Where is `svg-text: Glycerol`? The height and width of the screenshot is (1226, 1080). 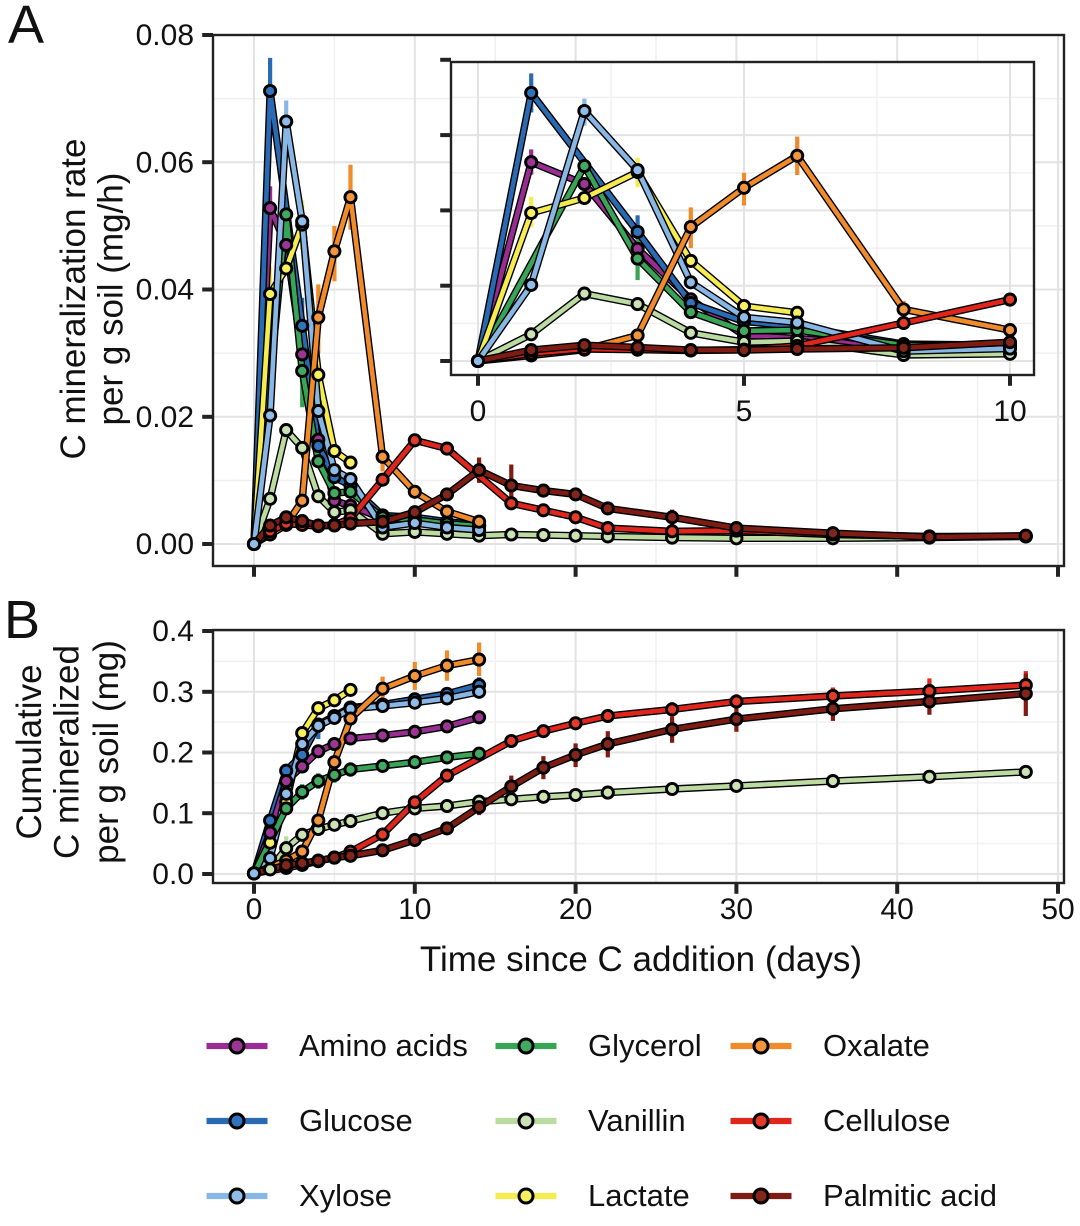 svg-text: Glycerol is located at coordinates (645, 1045).